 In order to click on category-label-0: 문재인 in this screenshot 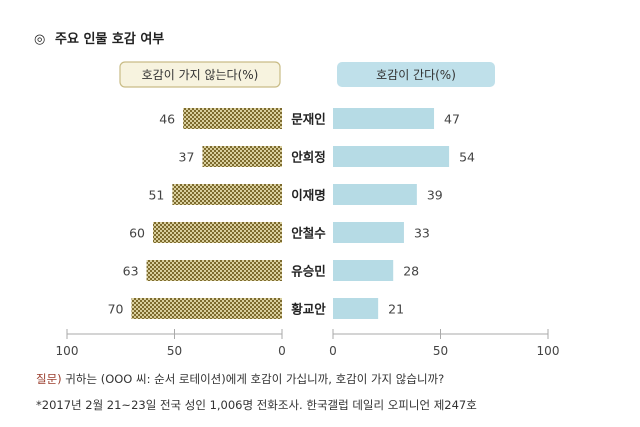, I will do `click(308, 119)`.